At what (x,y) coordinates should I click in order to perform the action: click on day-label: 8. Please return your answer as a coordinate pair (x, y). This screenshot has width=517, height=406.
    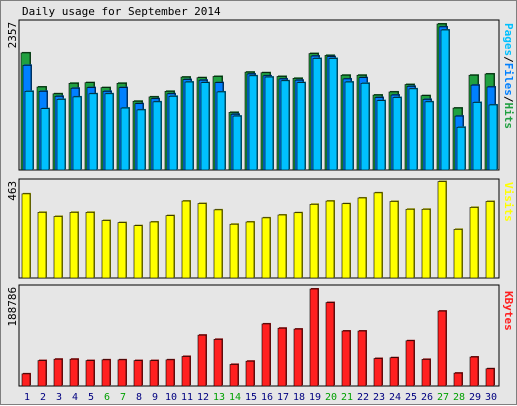
    Looking at the image, I should click on (139, 397).